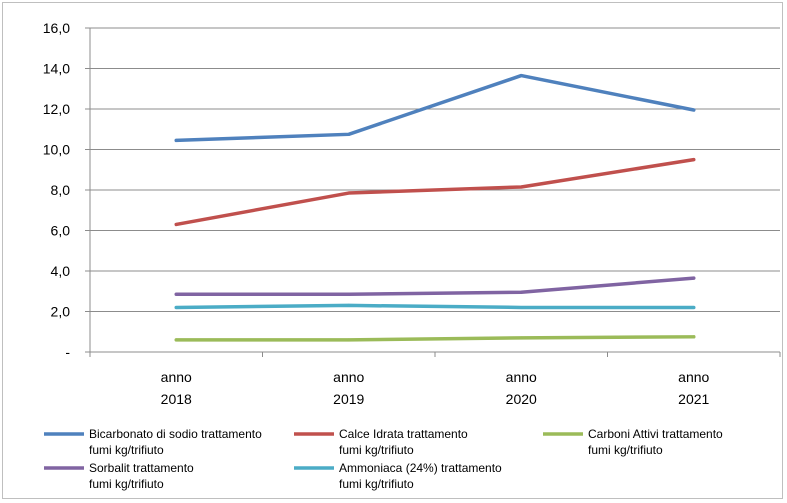 The width and height of the screenshot is (787, 503). I want to click on y-tick-label: 14,0, so click(56, 69).